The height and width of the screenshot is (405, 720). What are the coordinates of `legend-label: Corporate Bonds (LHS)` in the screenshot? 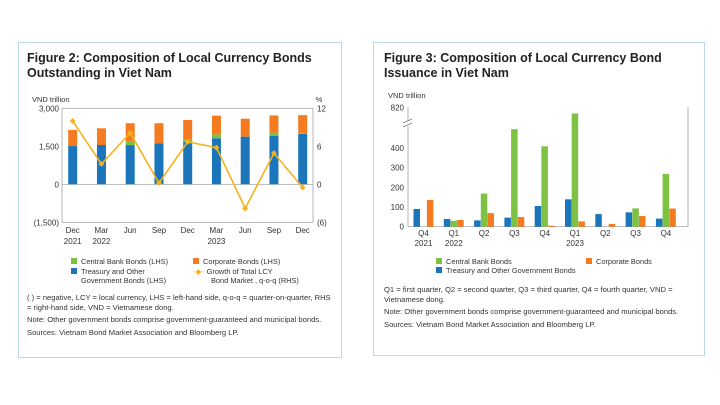 It's located at (242, 261).